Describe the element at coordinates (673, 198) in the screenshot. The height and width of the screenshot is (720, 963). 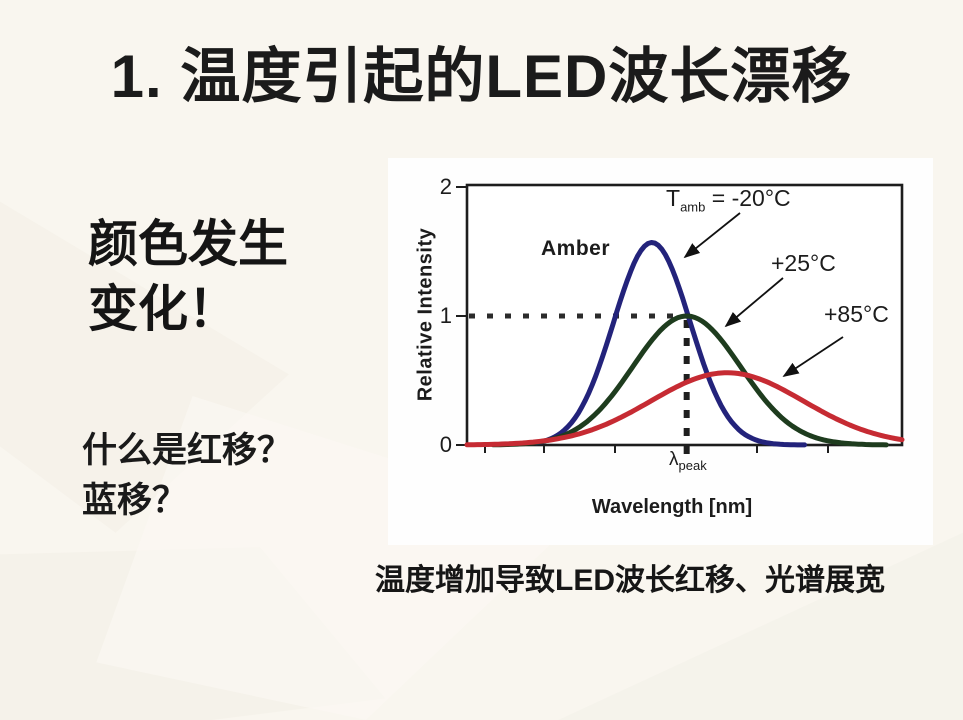
I see `tamb-base: T` at that location.